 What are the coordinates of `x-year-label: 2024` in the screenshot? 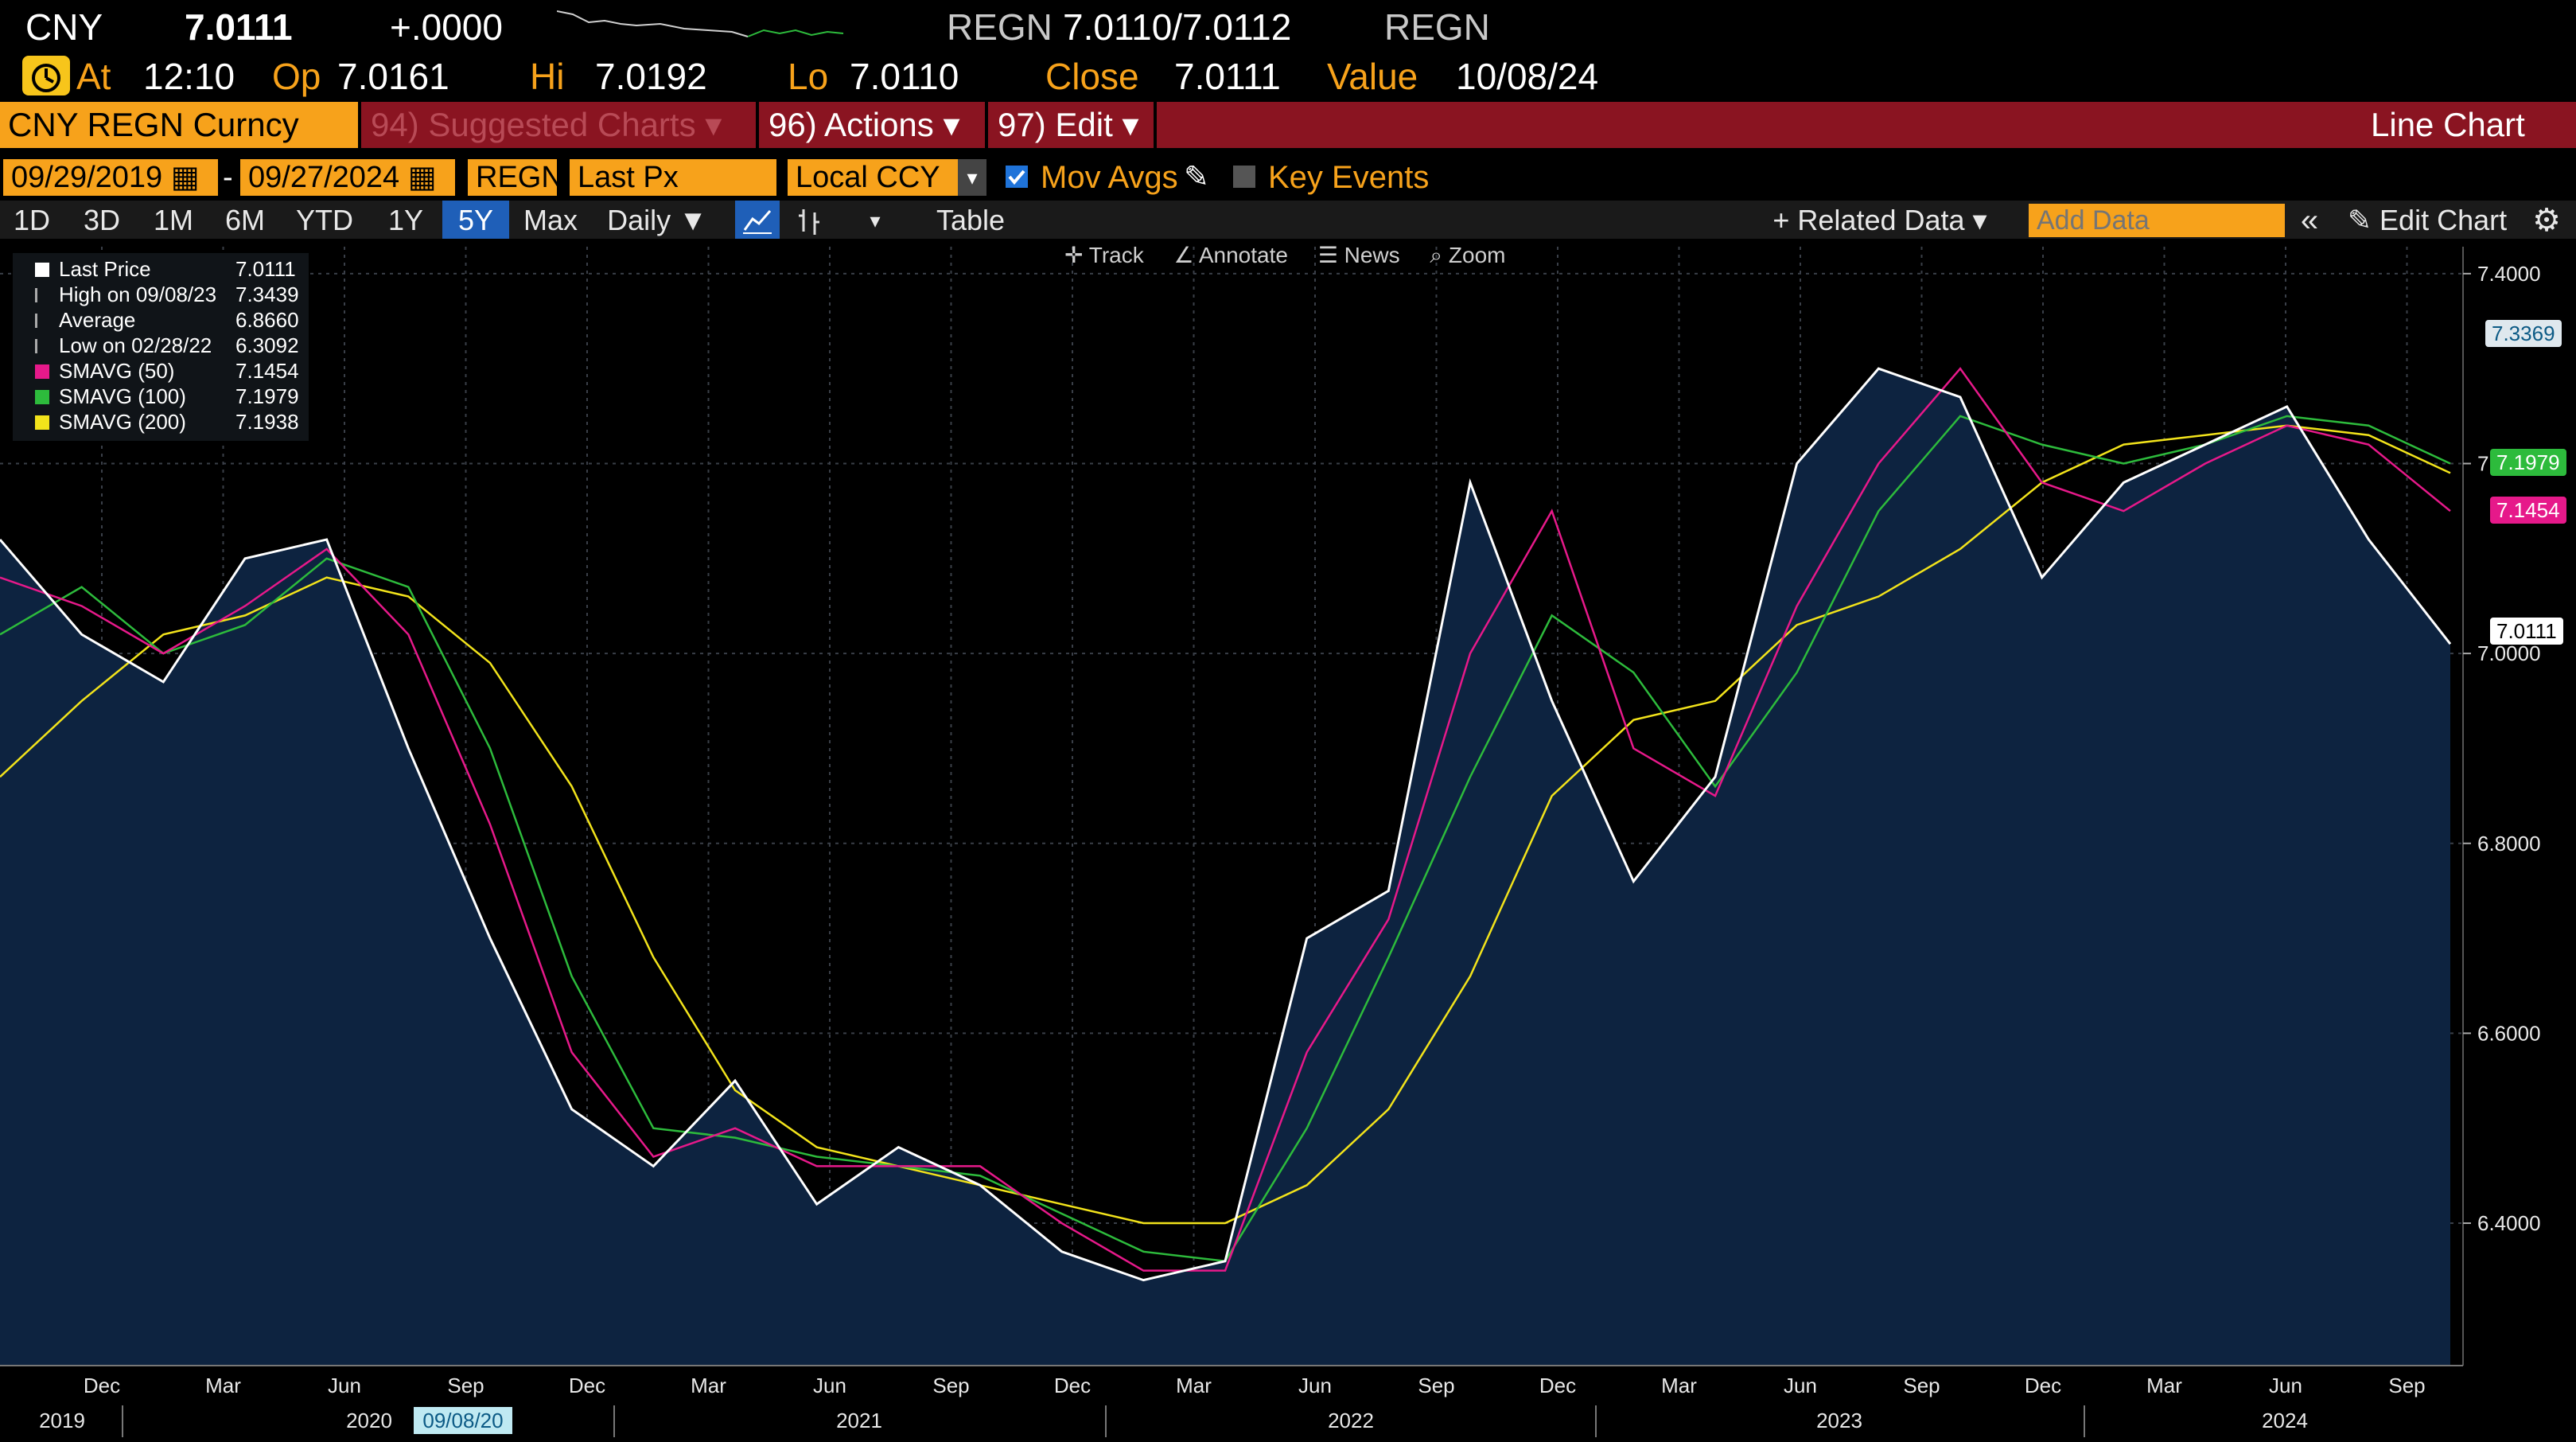 It's located at (2285, 1420).